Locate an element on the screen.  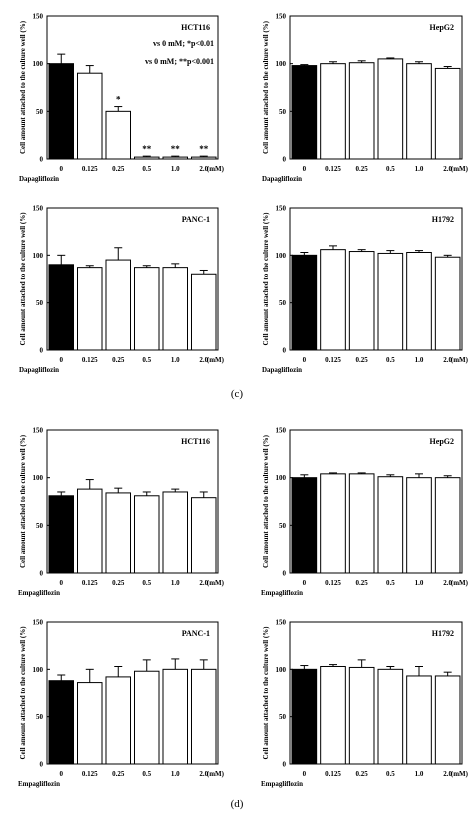
x-axis-drug-label: Empagliflozin is located at coordinates (282, 784).